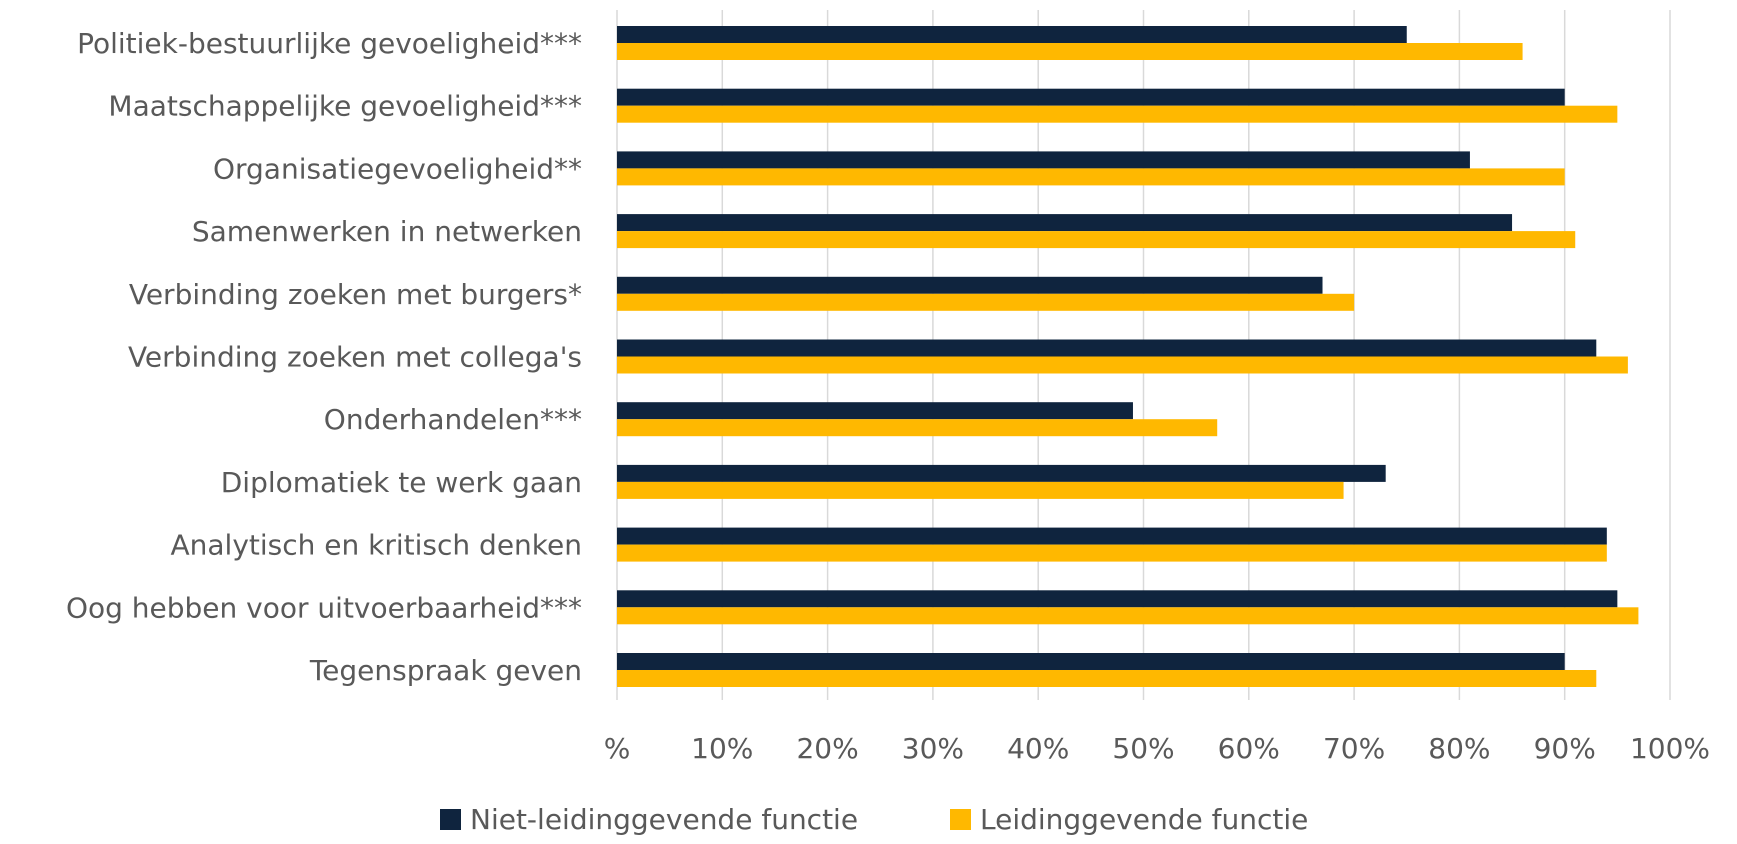  What do you see at coordinates (1143, 748) in the screenshot?
I see `x-tick-label: 50%` at bounding box center [1143, 748].